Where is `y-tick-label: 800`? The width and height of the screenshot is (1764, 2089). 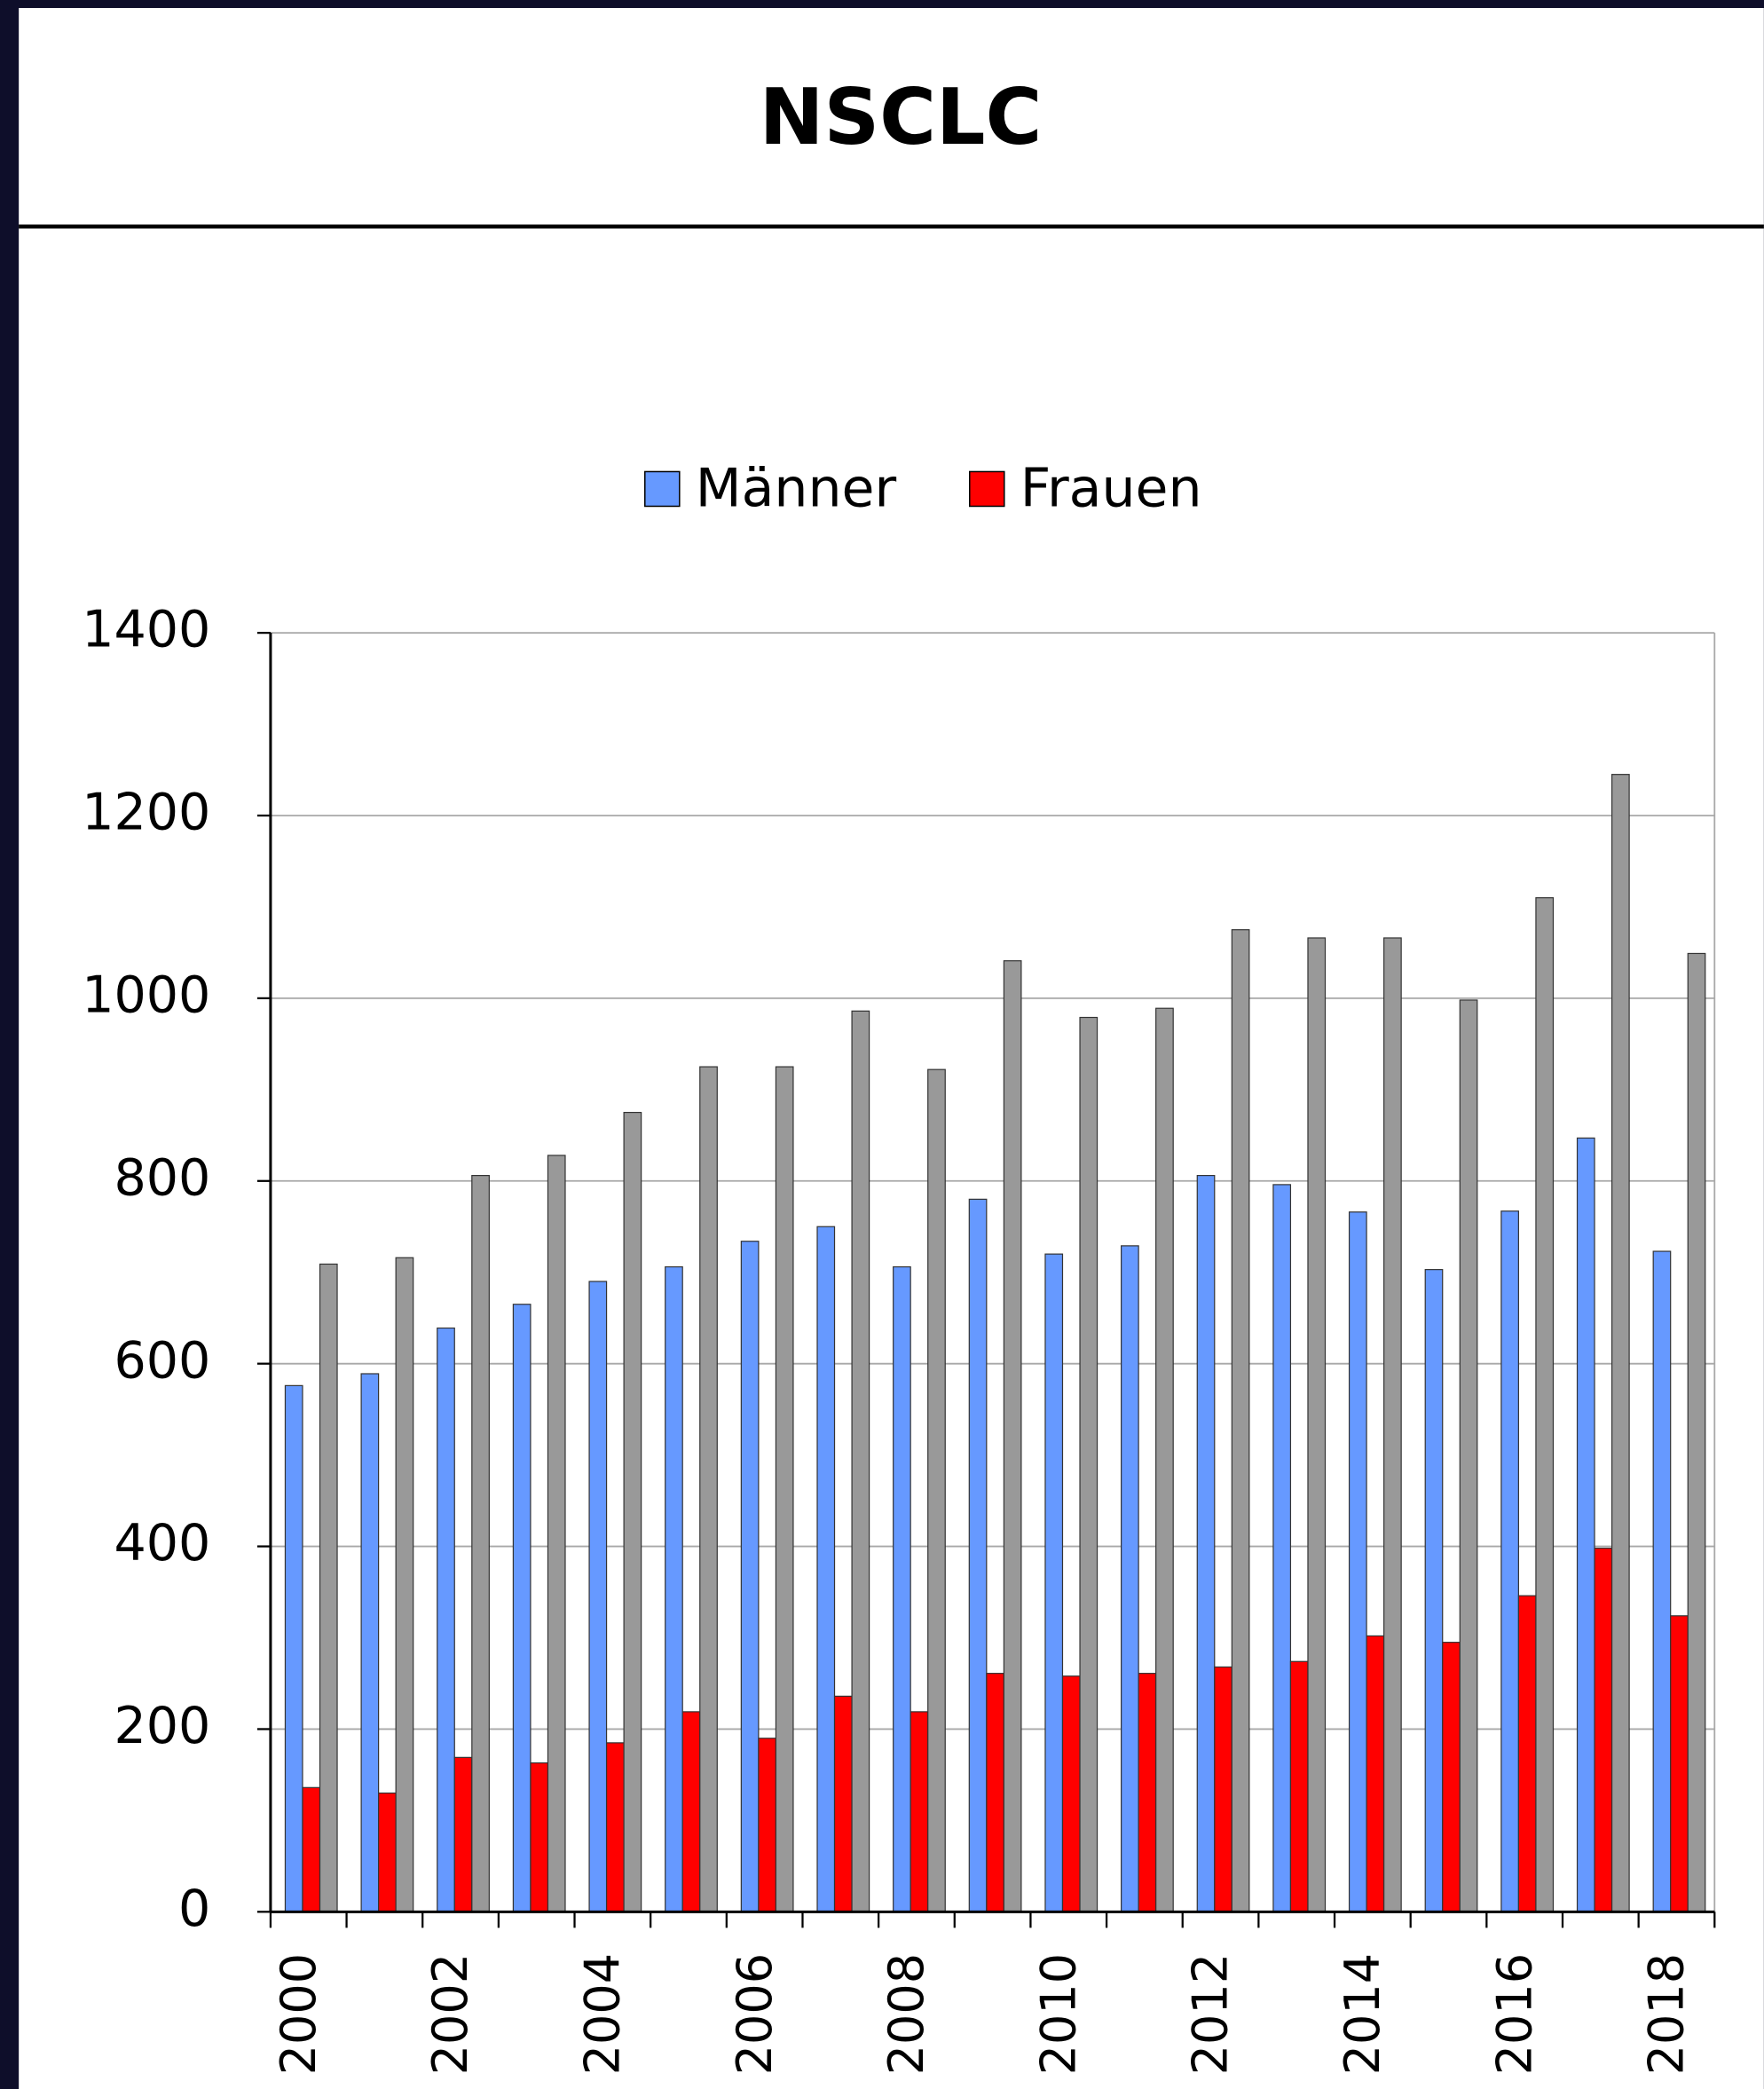 y-tick-label: 800 is located at coordinates (162, 1177).